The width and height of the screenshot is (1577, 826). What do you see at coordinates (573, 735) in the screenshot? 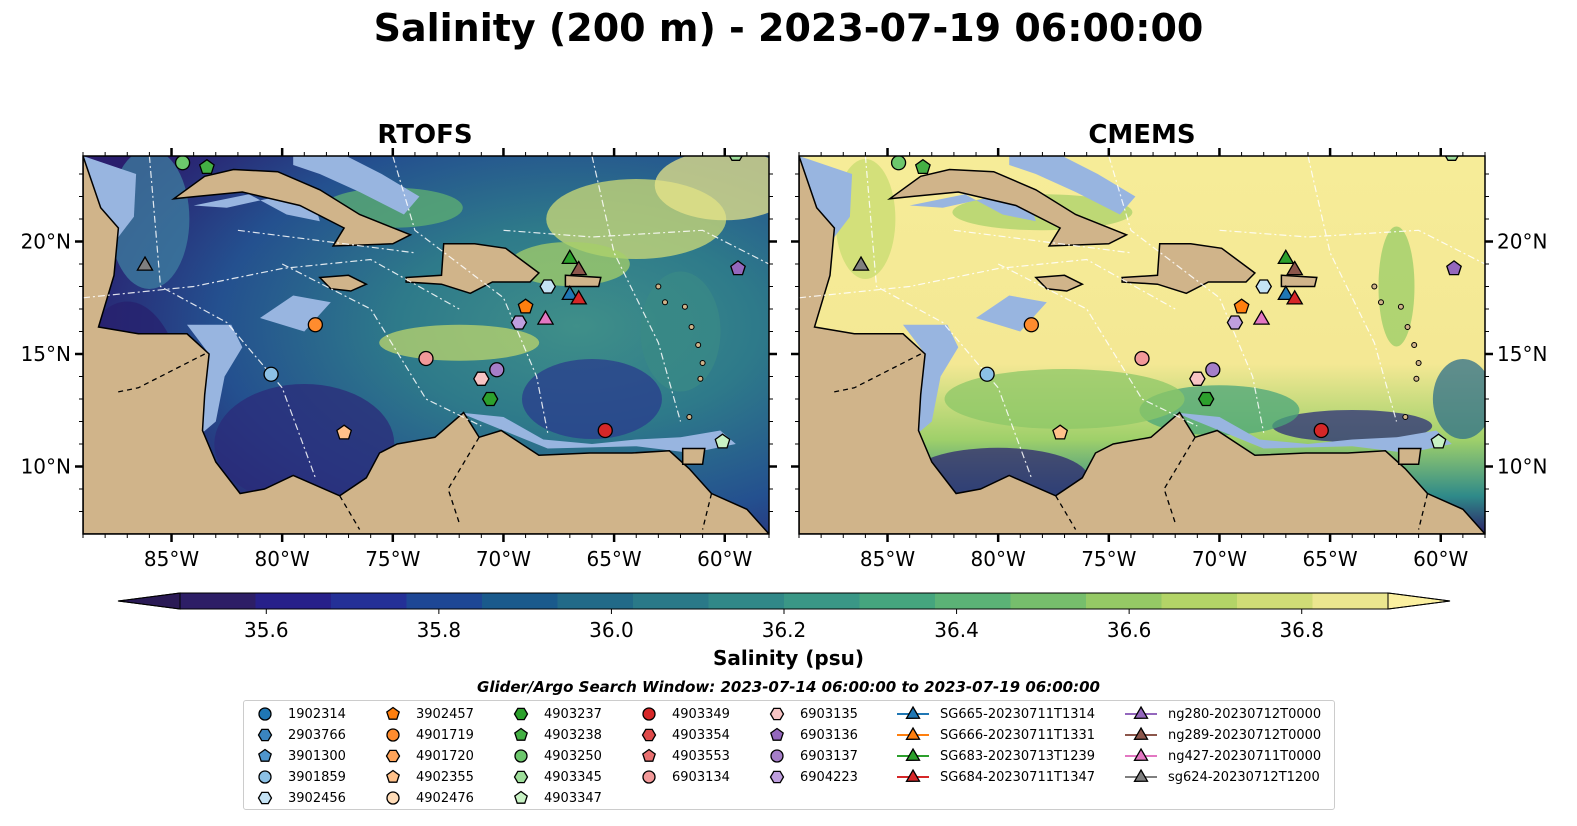
I see `legend-label: 4903238` at bounding box center [573, 735].